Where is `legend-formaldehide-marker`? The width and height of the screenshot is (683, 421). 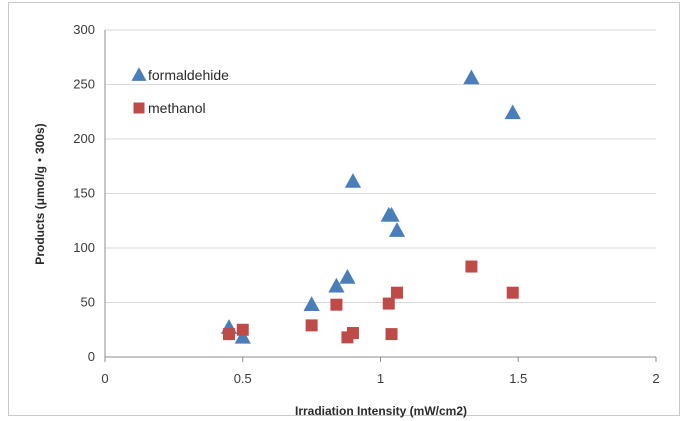
legend-formaldehide-marker is located at coordinates (139, 74).